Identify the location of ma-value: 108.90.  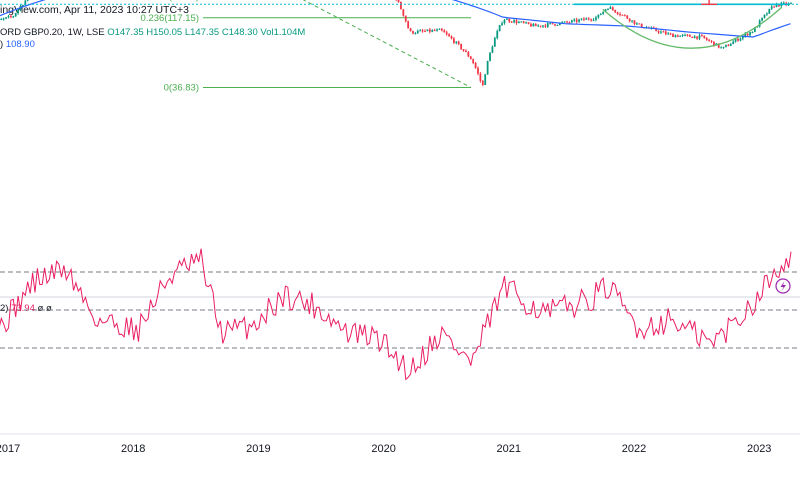
(20, 44).